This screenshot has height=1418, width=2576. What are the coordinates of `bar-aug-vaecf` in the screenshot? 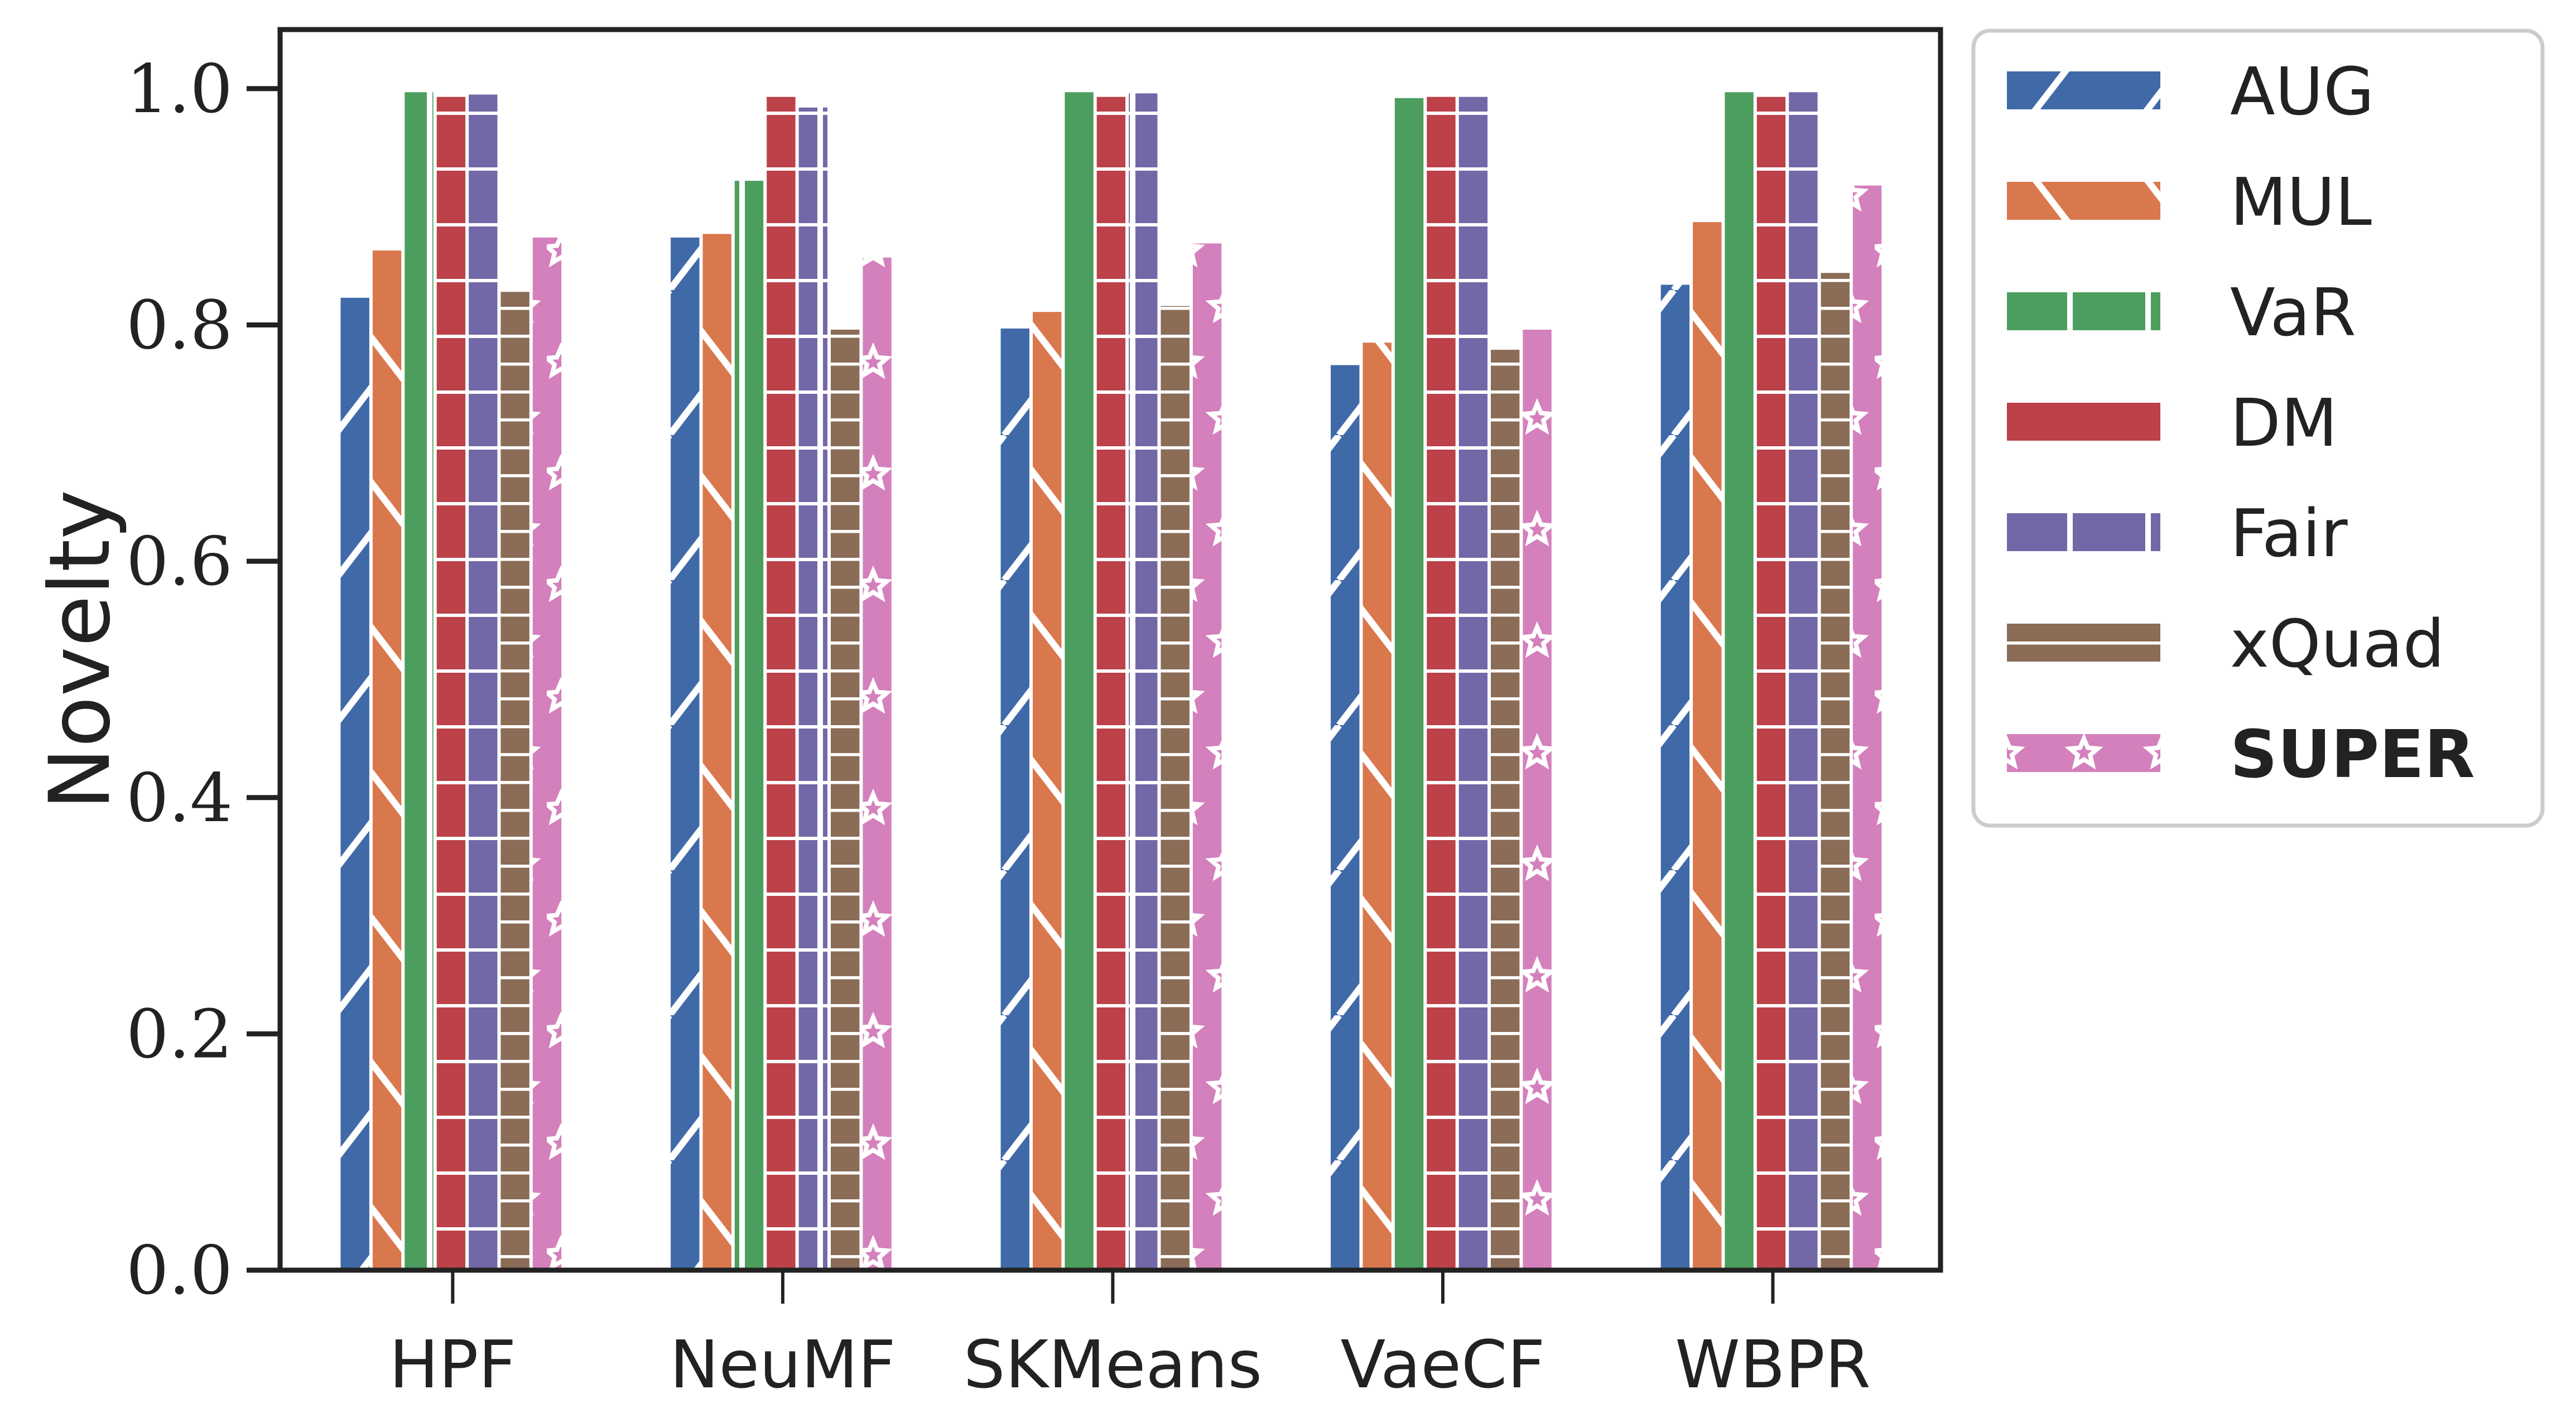 It's located at (1346, 818).